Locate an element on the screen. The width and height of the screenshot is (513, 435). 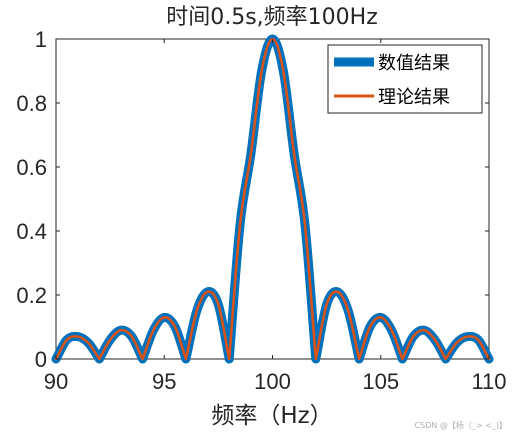
x-tick-label: 105 is located at coordinates (380, 381).